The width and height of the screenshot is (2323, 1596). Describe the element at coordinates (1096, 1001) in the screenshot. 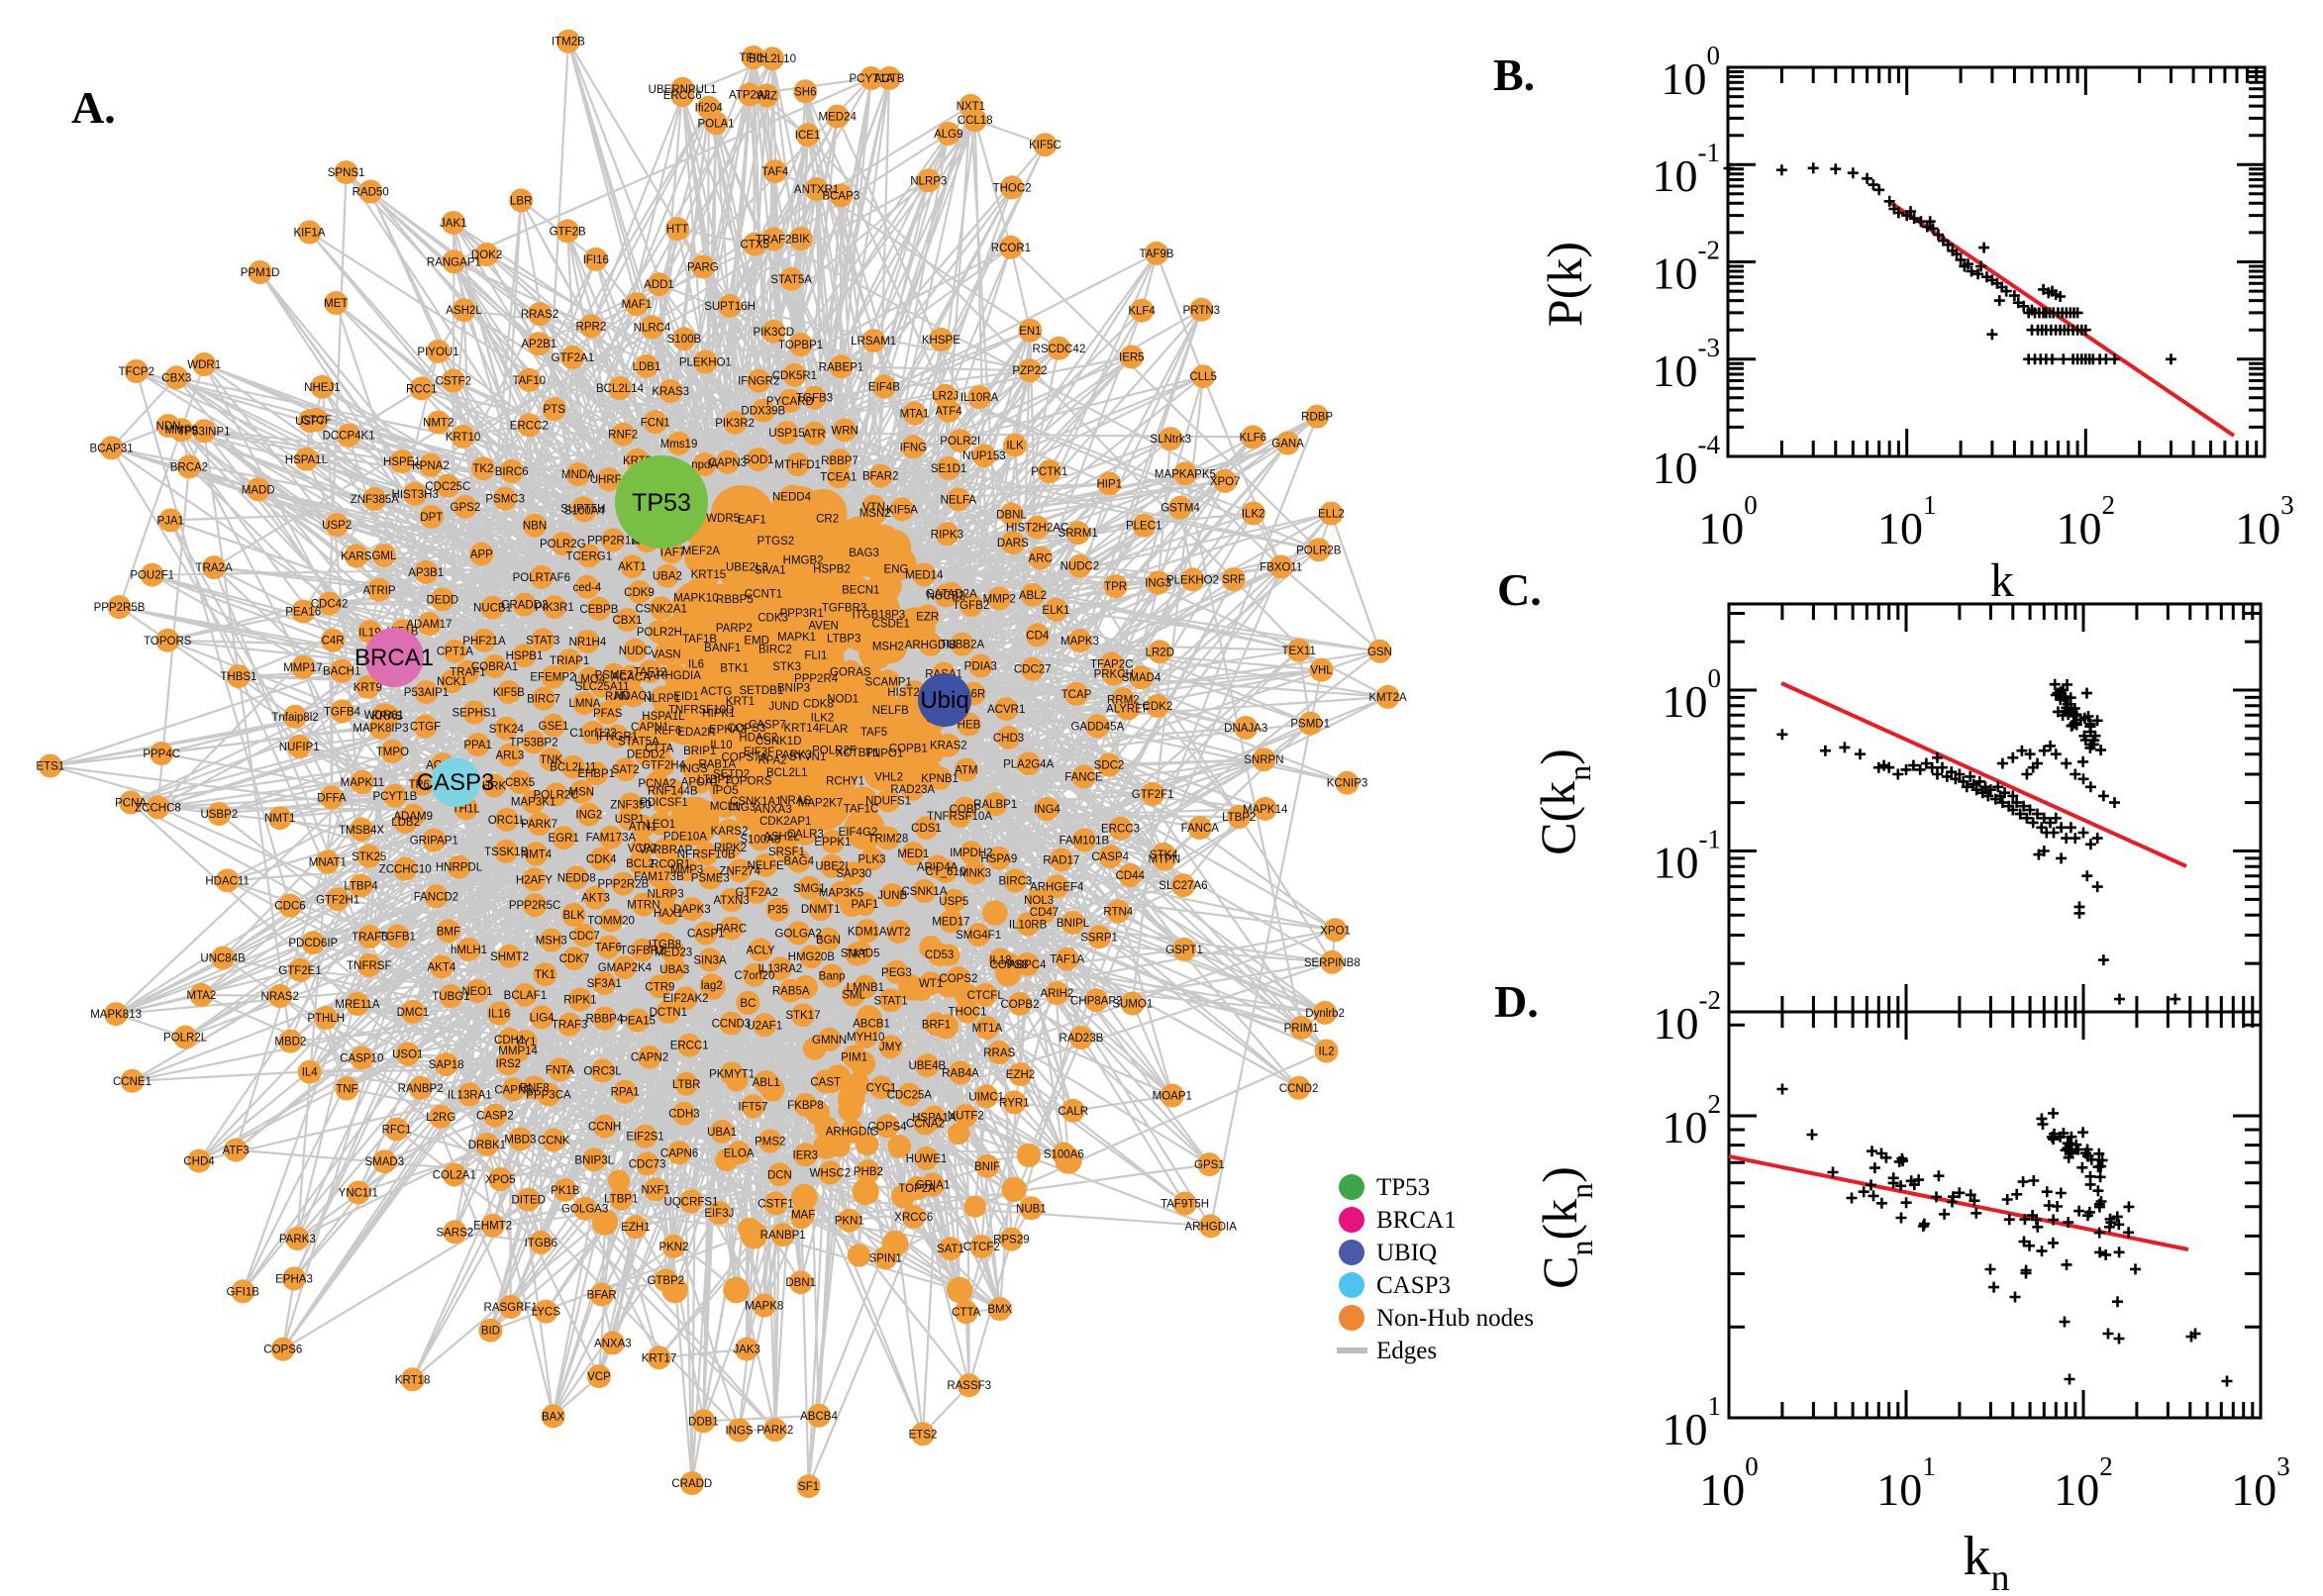

I see `svg-text: CHP8AP2` at that location.